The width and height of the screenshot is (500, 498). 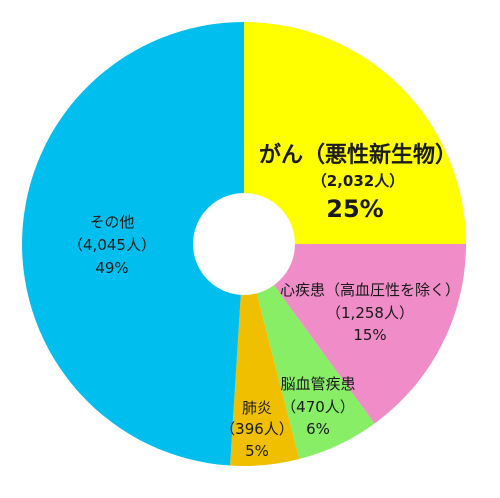 What do you see at coordinates (318, 429) in the screenshot?
I see `slice-percent-cerebrovascular: 6%` at bounding box center [318, 429].